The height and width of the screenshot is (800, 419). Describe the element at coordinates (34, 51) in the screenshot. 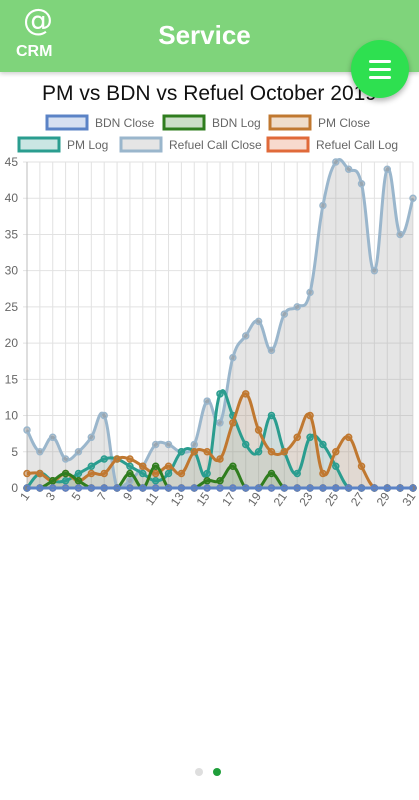

I see `logo-text: CRM` at that location.